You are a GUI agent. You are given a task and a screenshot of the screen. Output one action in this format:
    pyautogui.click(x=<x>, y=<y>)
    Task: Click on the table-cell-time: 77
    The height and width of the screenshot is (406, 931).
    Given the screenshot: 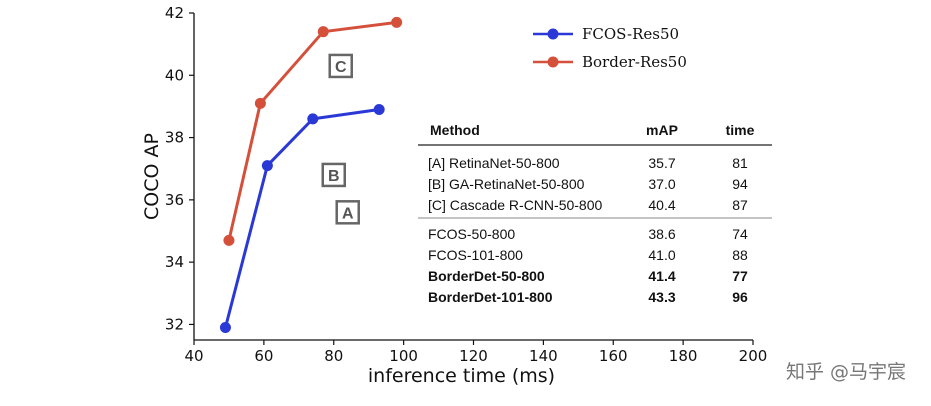 What is the action you would take?
    pyautogui.click(x=740, y=276)
    